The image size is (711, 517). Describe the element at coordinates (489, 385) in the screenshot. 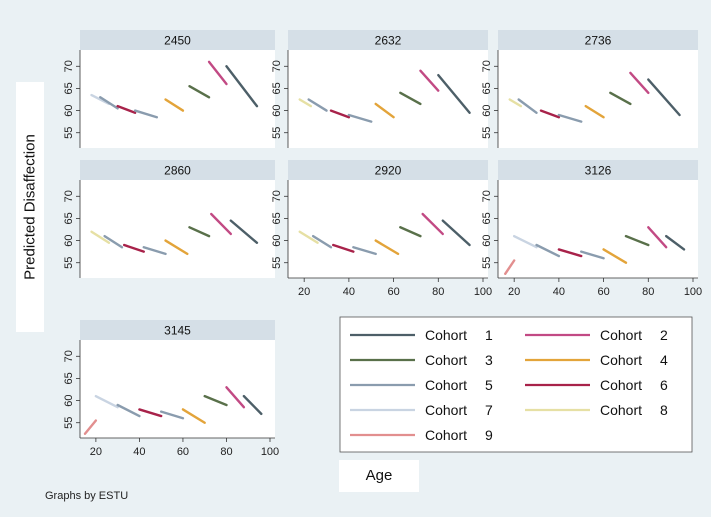

I see `legend-number: 5` at that location.